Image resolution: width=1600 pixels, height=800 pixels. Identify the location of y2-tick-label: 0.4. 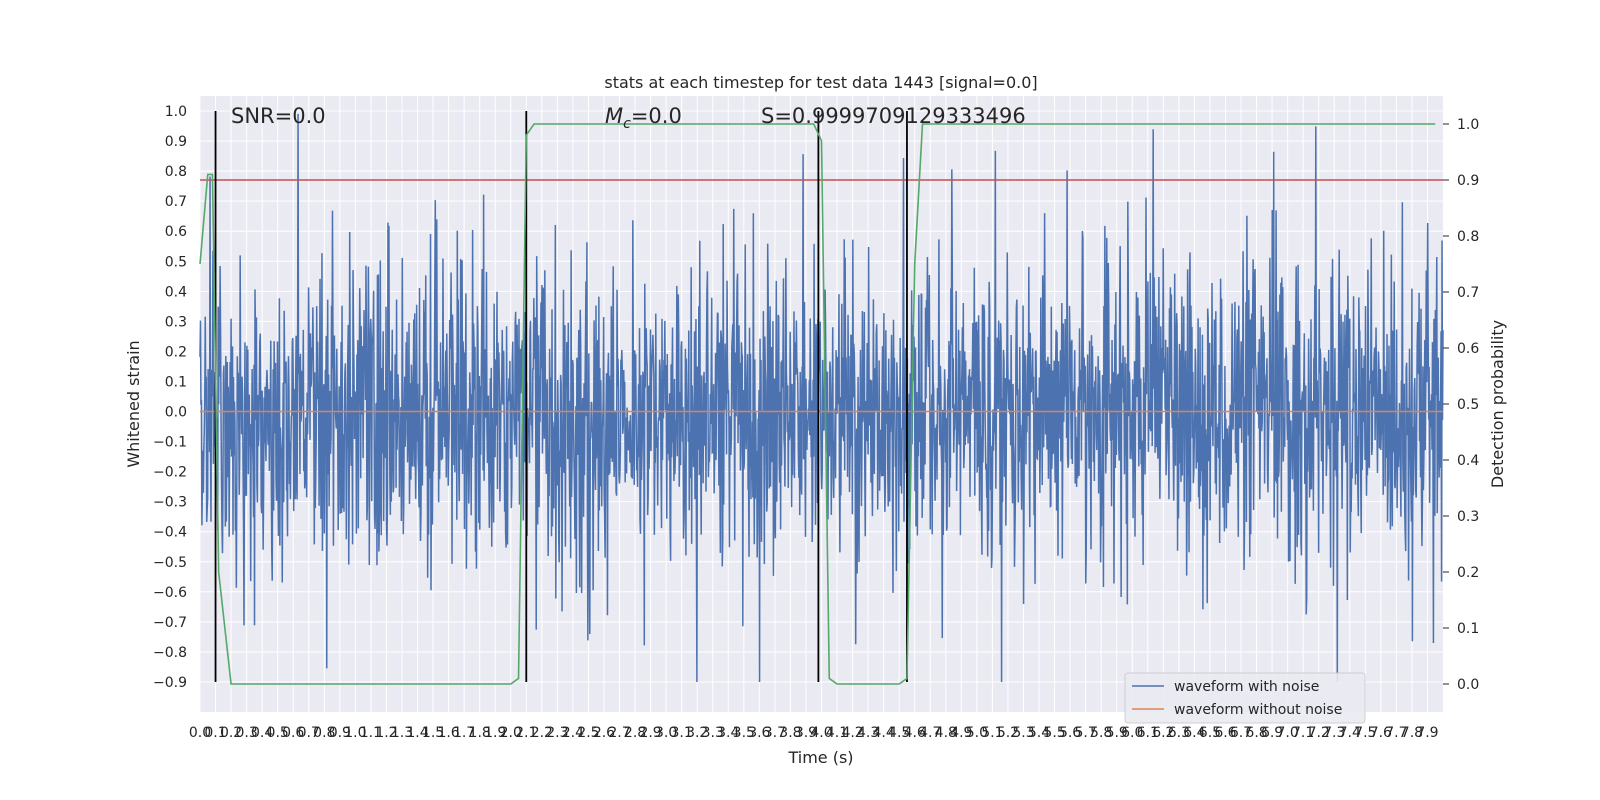
(1468, 461).